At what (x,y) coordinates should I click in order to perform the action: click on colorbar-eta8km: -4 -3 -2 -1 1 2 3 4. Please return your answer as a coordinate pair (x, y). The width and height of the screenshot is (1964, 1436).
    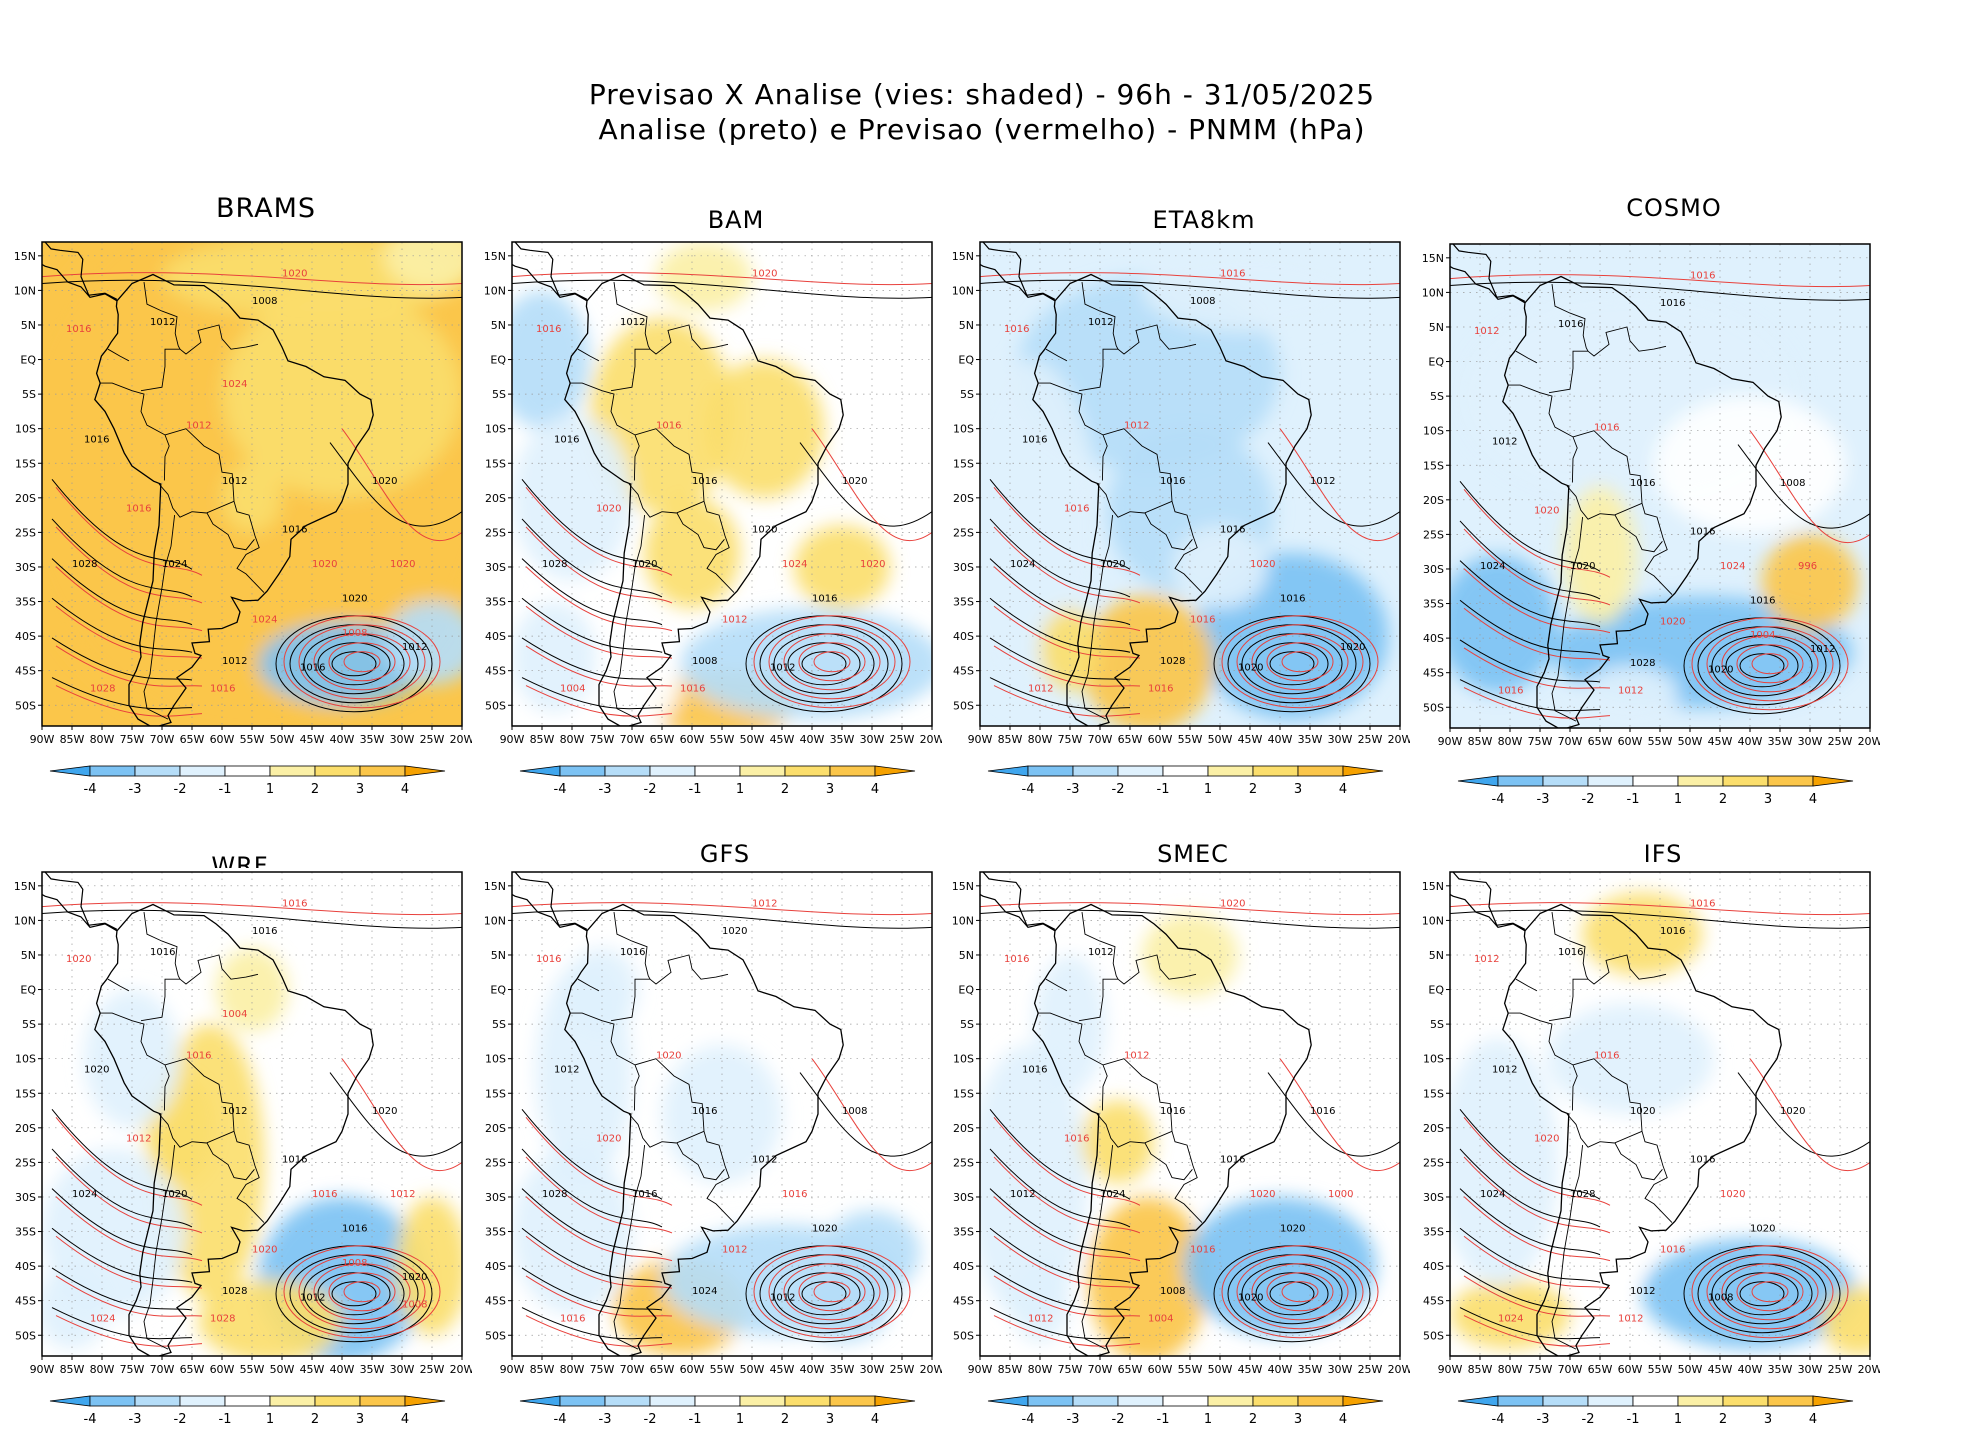
    Looking at the image, I should click on (1185, 781).